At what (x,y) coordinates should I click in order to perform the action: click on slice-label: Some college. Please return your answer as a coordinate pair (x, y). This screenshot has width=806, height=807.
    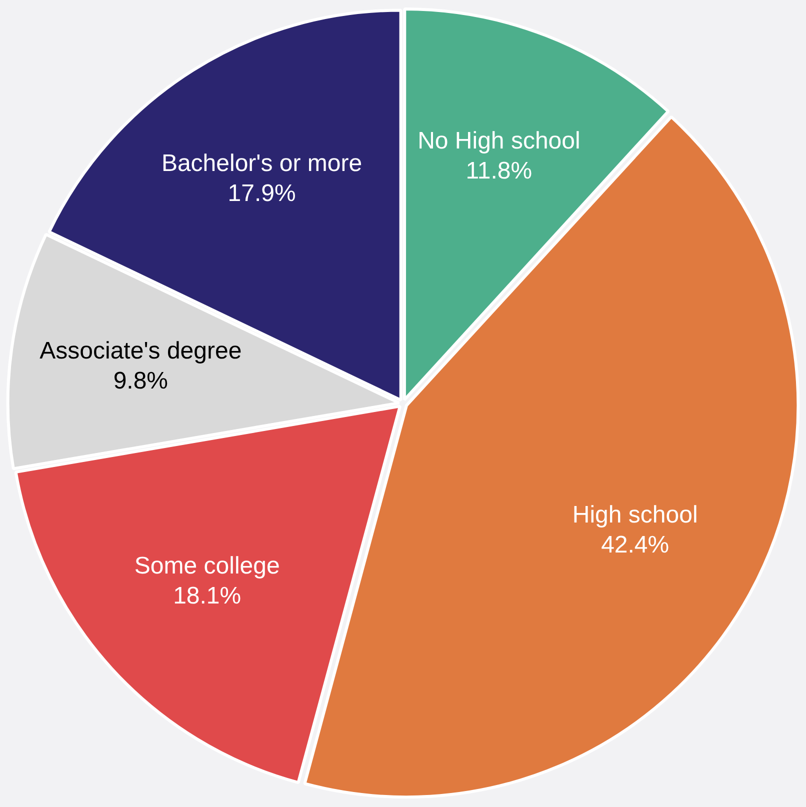
    Looking at the image, I should click on (207, 566).